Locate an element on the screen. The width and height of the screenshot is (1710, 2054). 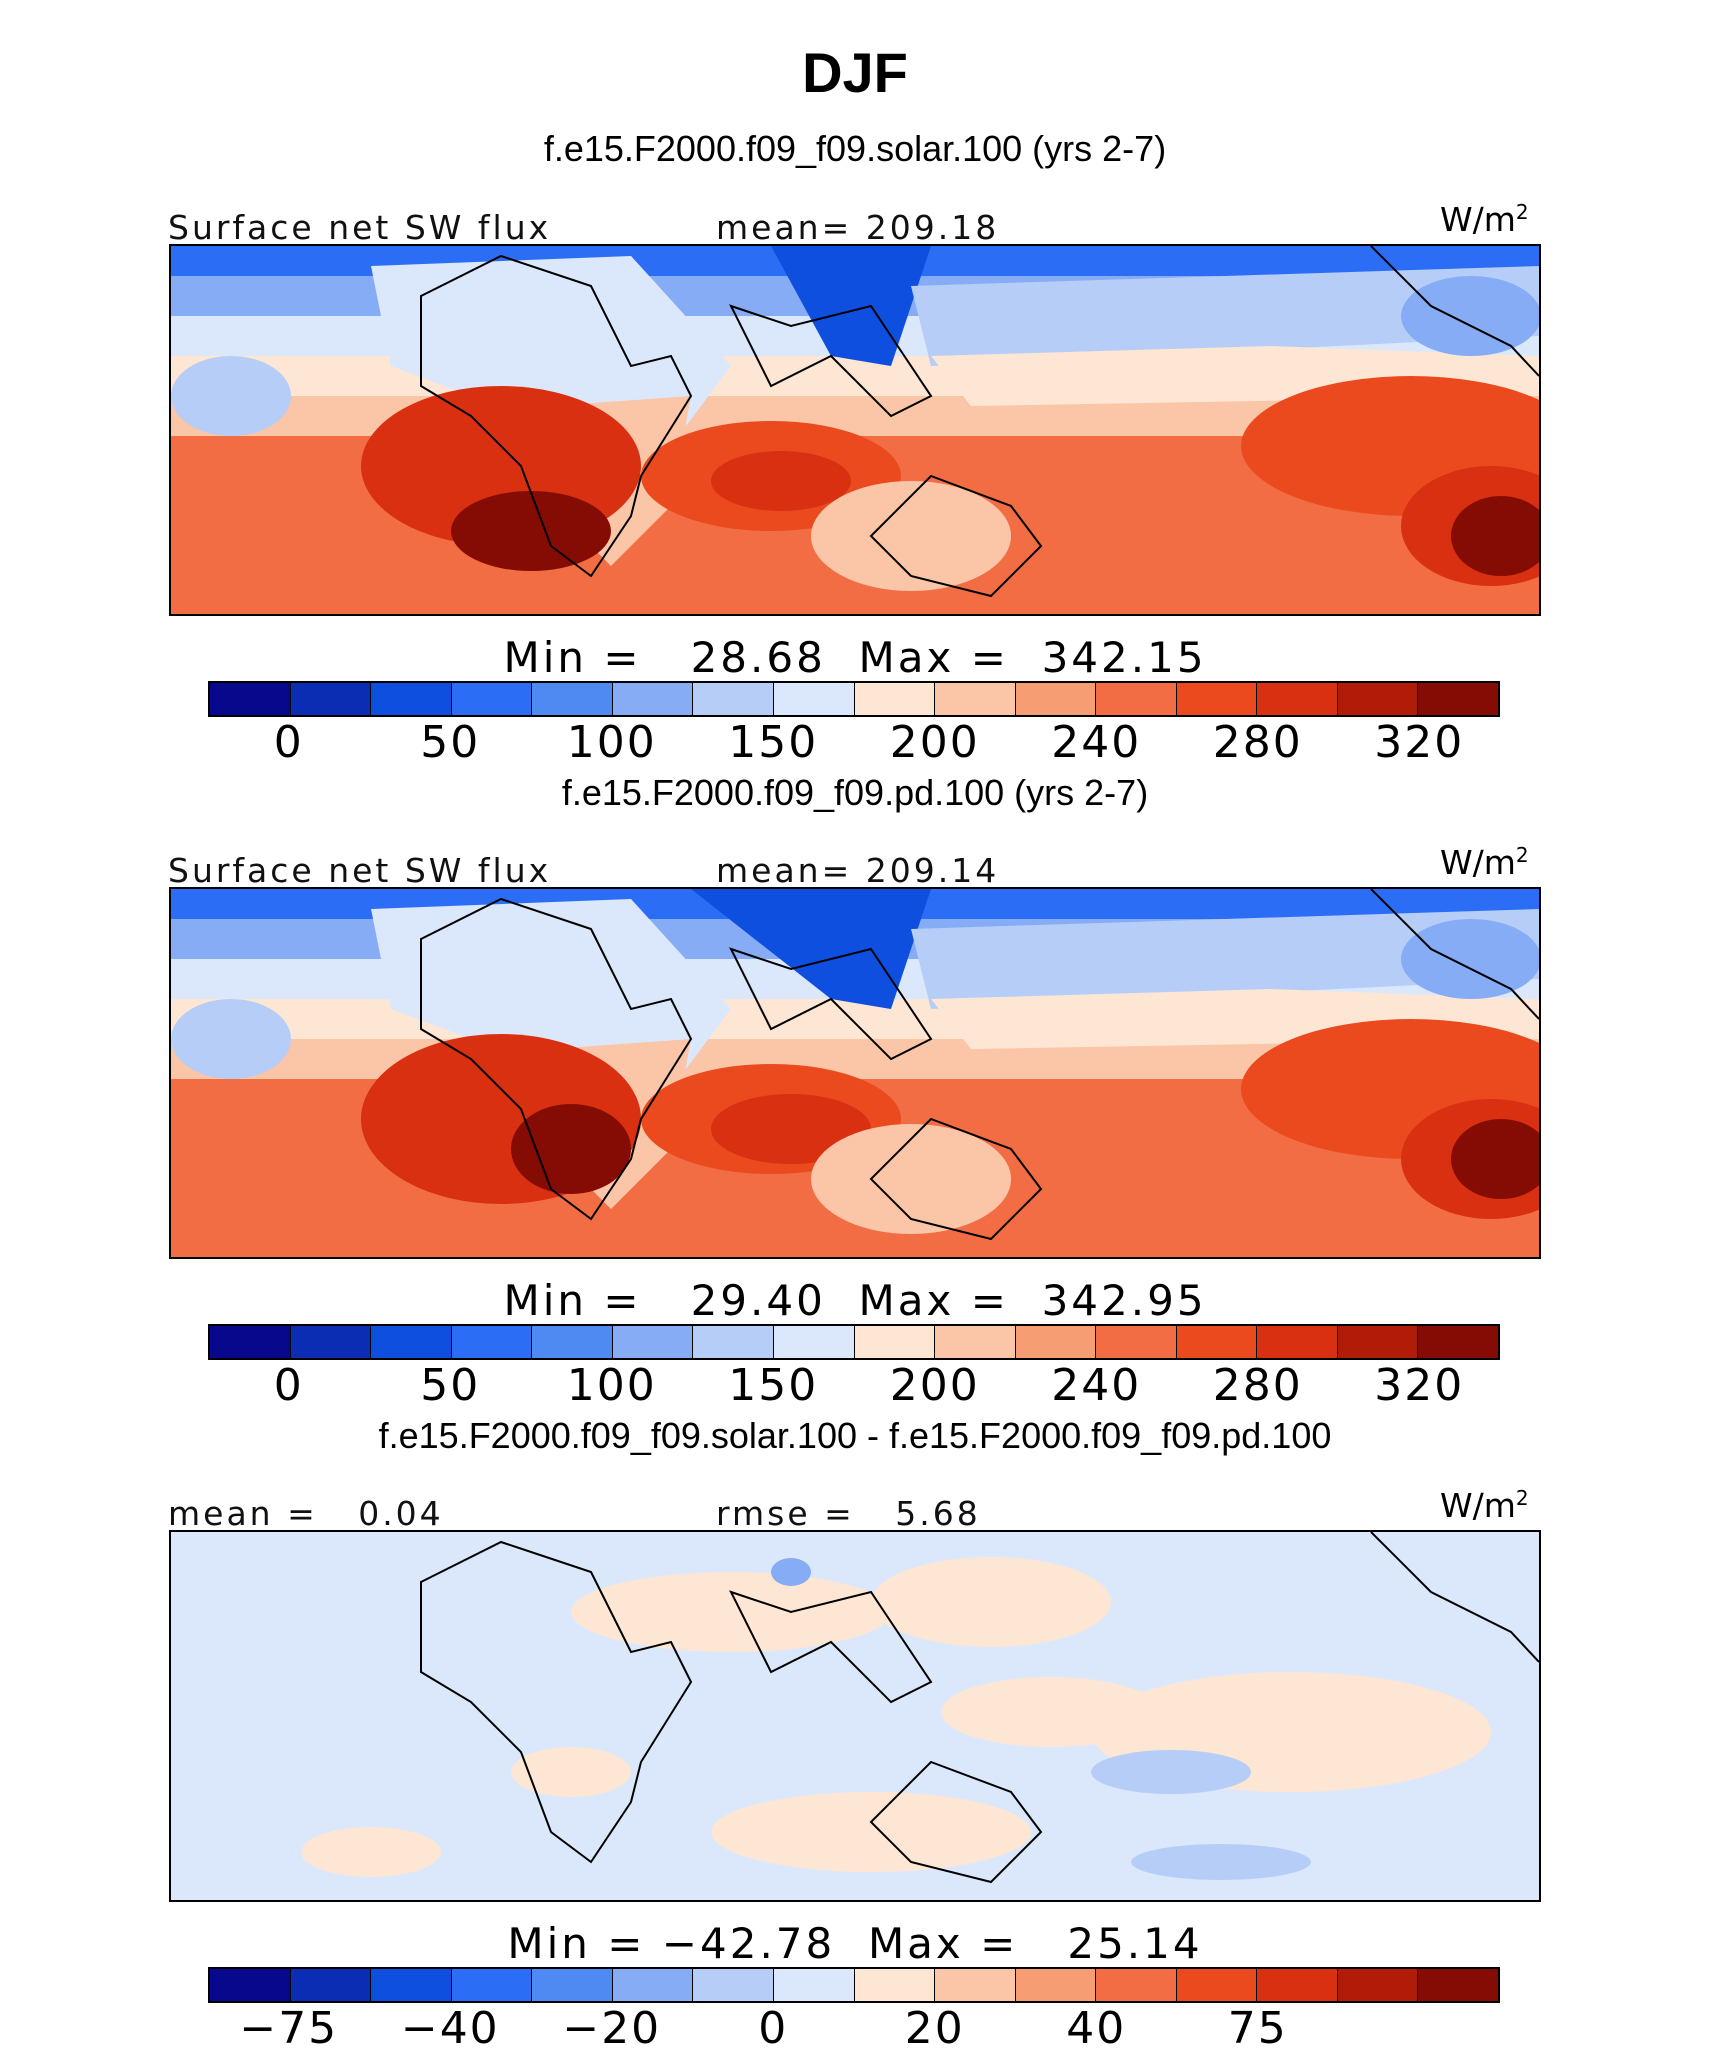
colorbar-tick-label: 75 is located at coordinates (1257, 2028).